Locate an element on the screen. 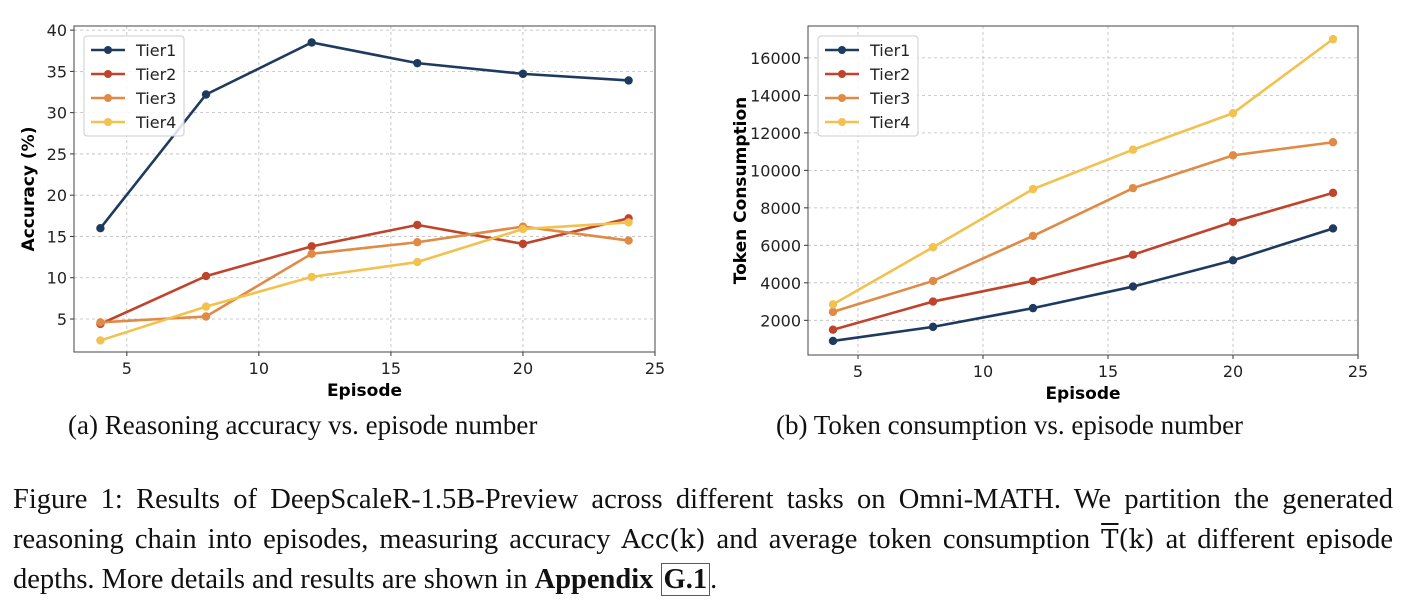 This screenshot has width=1404, height=612. y-tick-label: 30 is located at coordinates (57, 113).